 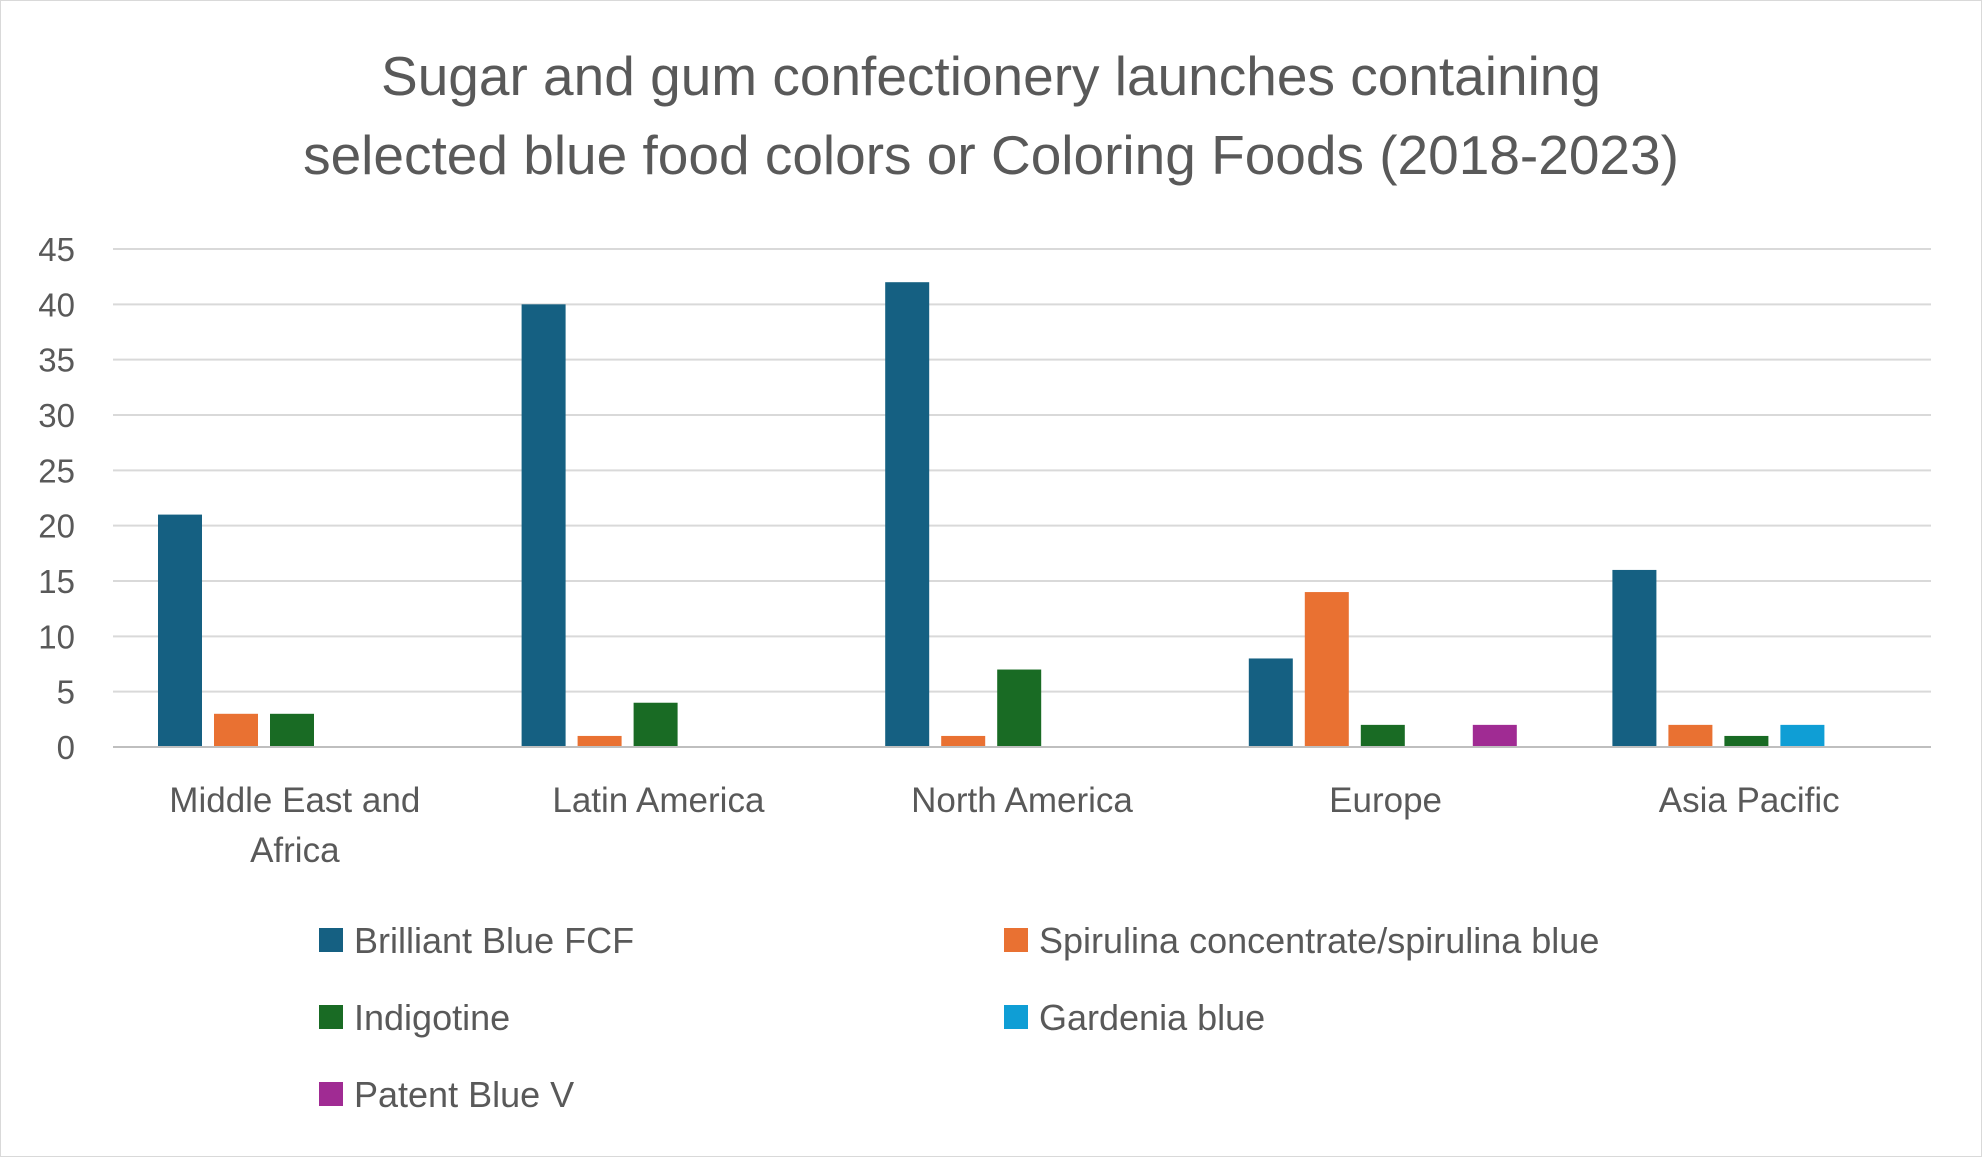 I want to click on category-label-0-1: Africa, so click(x=295, y=850).